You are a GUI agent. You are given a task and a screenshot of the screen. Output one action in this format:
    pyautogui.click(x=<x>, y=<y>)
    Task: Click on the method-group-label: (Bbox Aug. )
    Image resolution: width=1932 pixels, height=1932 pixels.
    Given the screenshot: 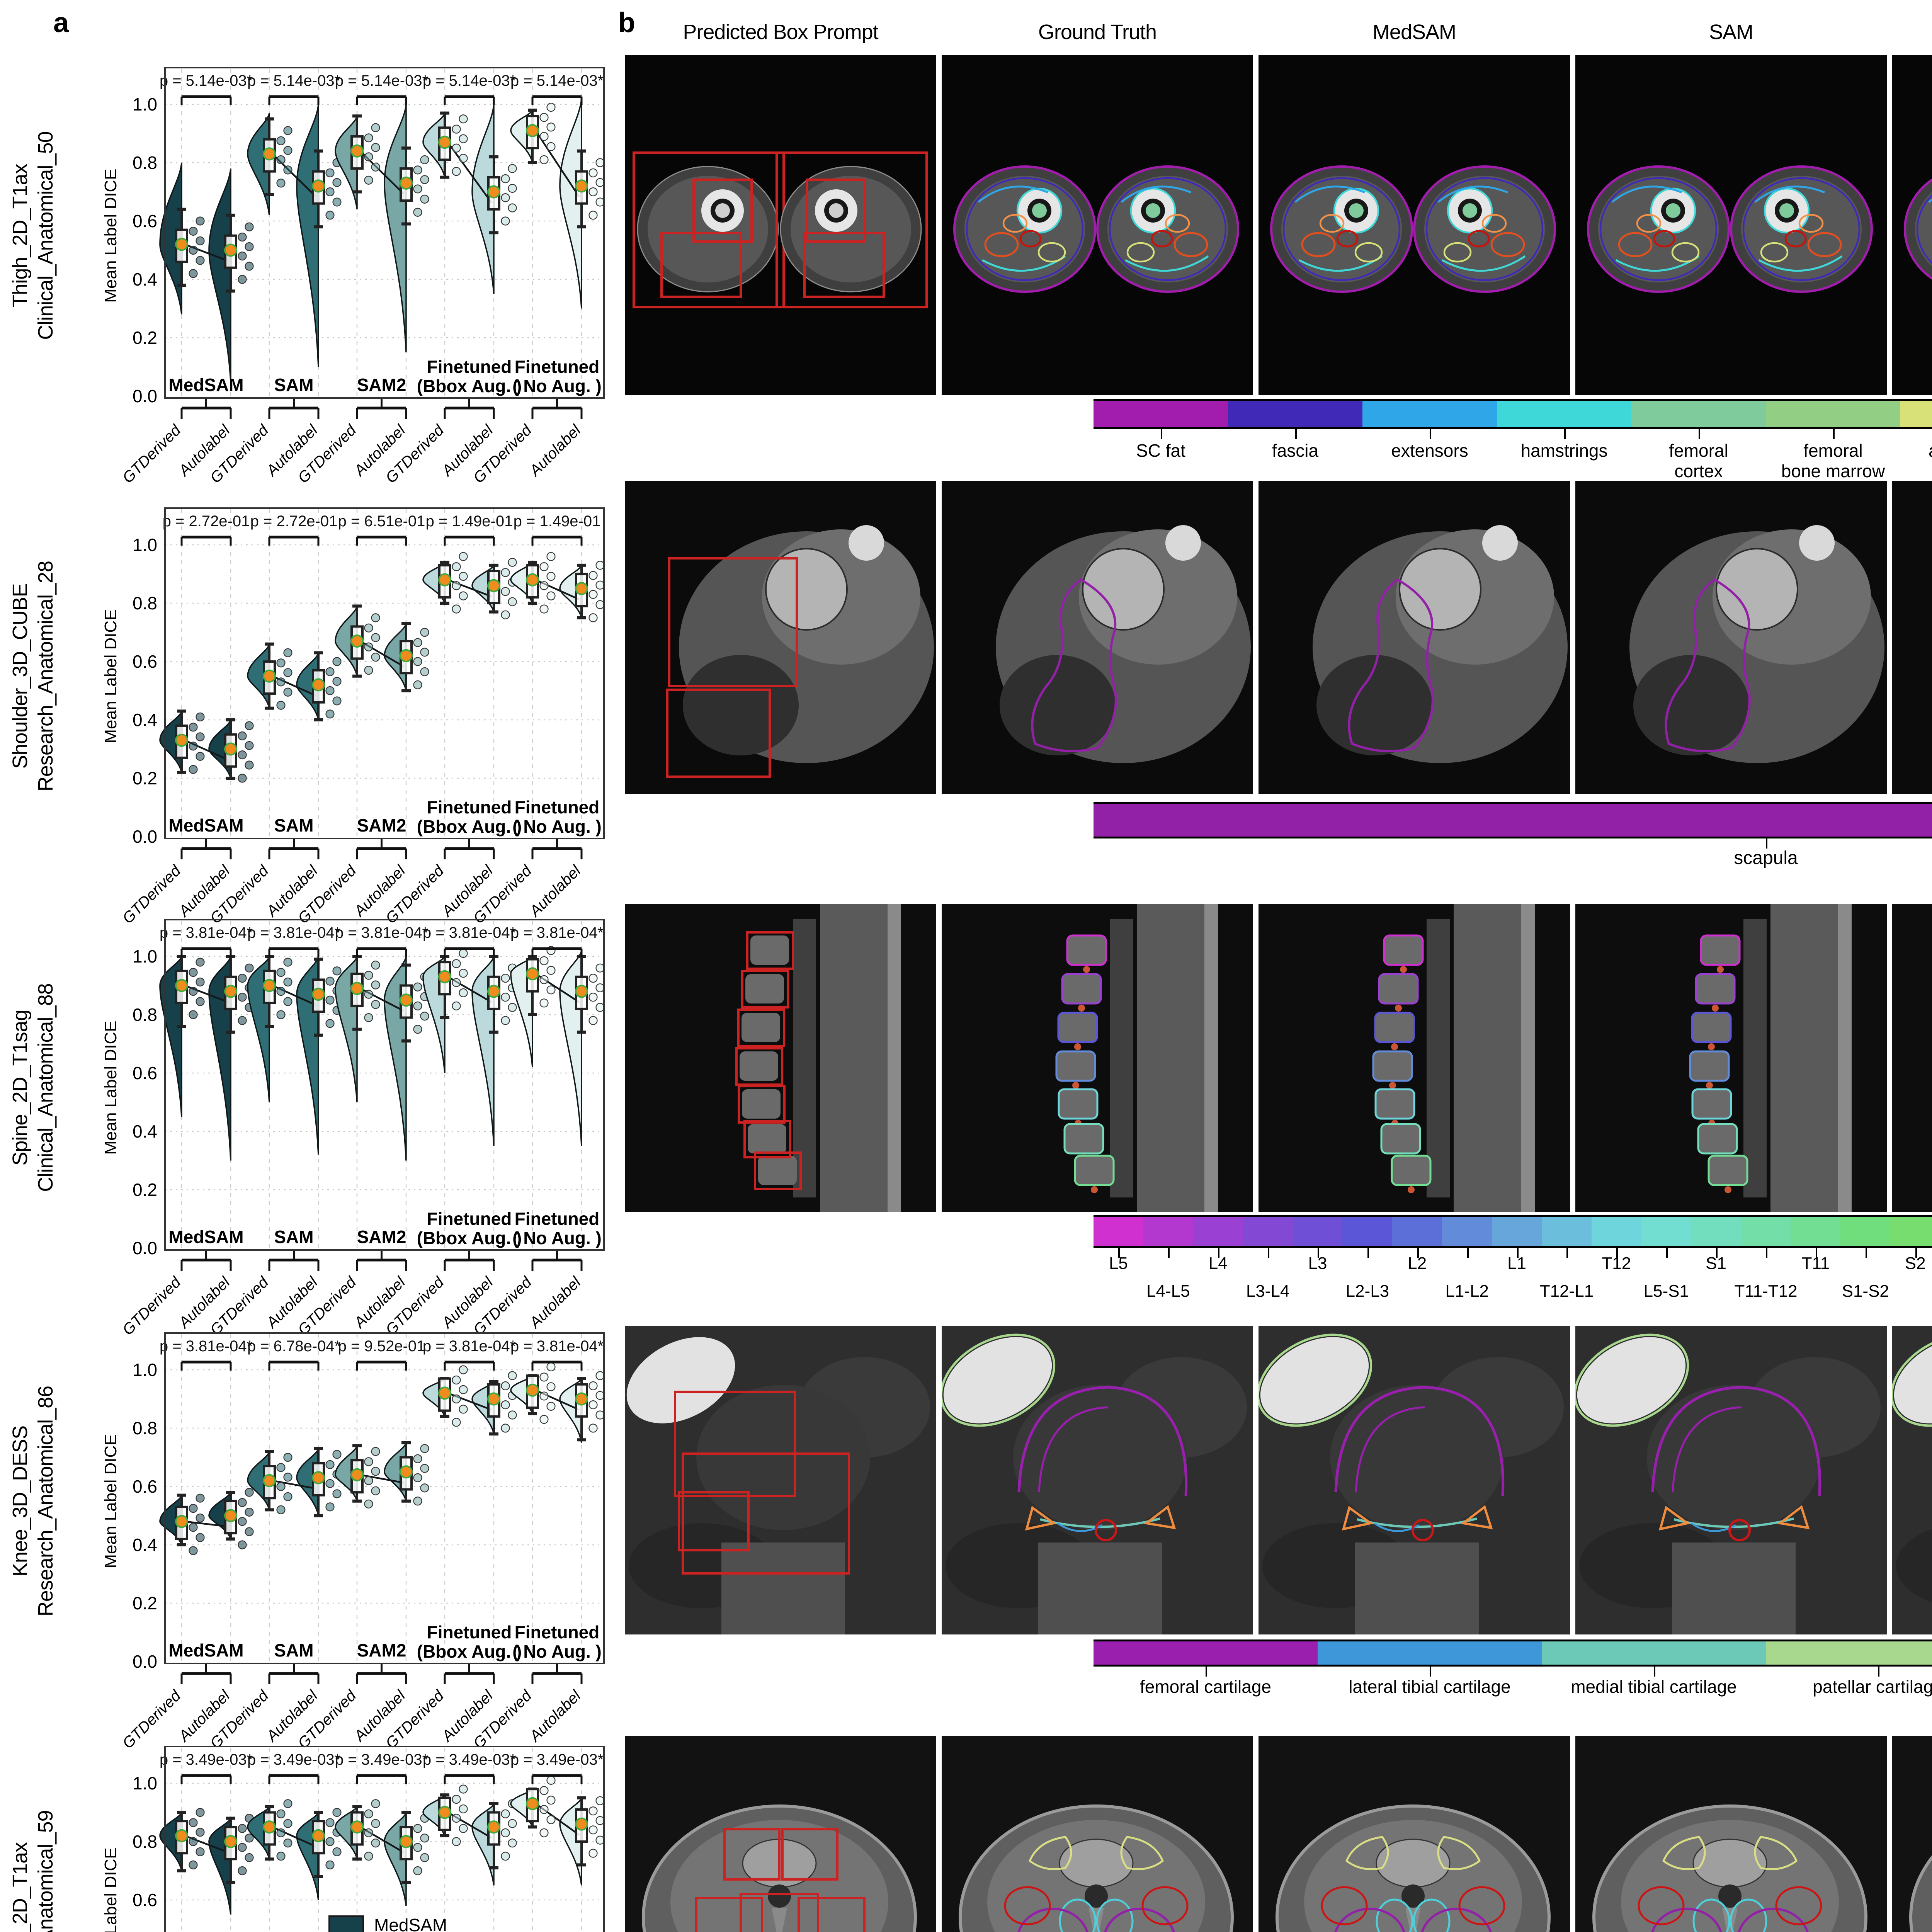 What is the action you would take?
    pyautogui.click(x=470, y=827)
    